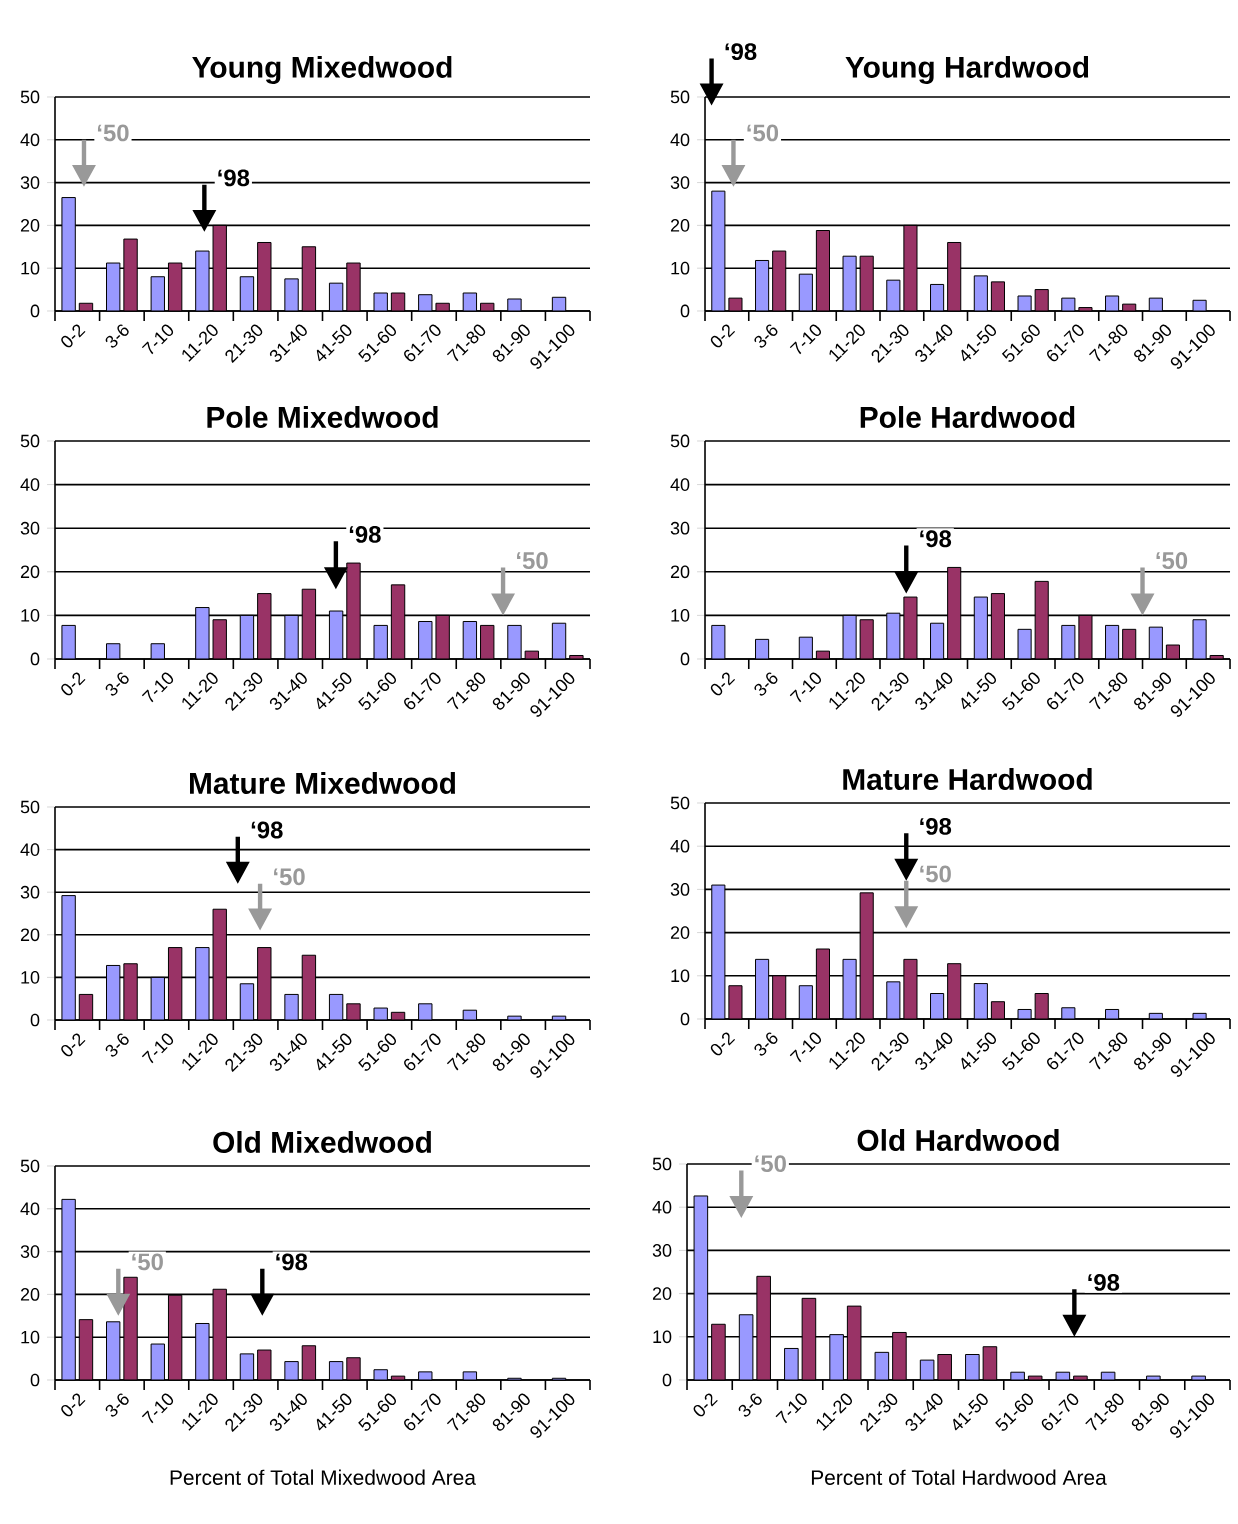 This screenshot has height=1524, width=1238. What do you see at coordinates (967, 779) in the screenshot?
I see `chart-title: Mature Hardwood` at bounding box center [967, 779].